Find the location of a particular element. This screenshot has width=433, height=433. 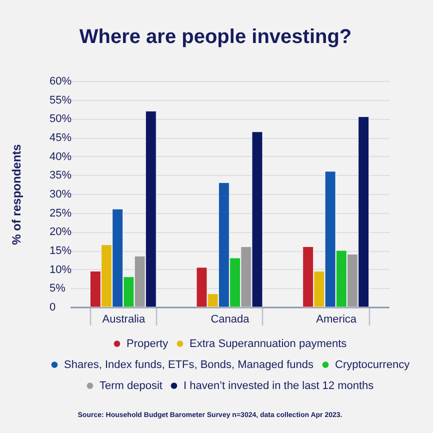

y-tick-label: 15% is located at coordinates (61, 251).